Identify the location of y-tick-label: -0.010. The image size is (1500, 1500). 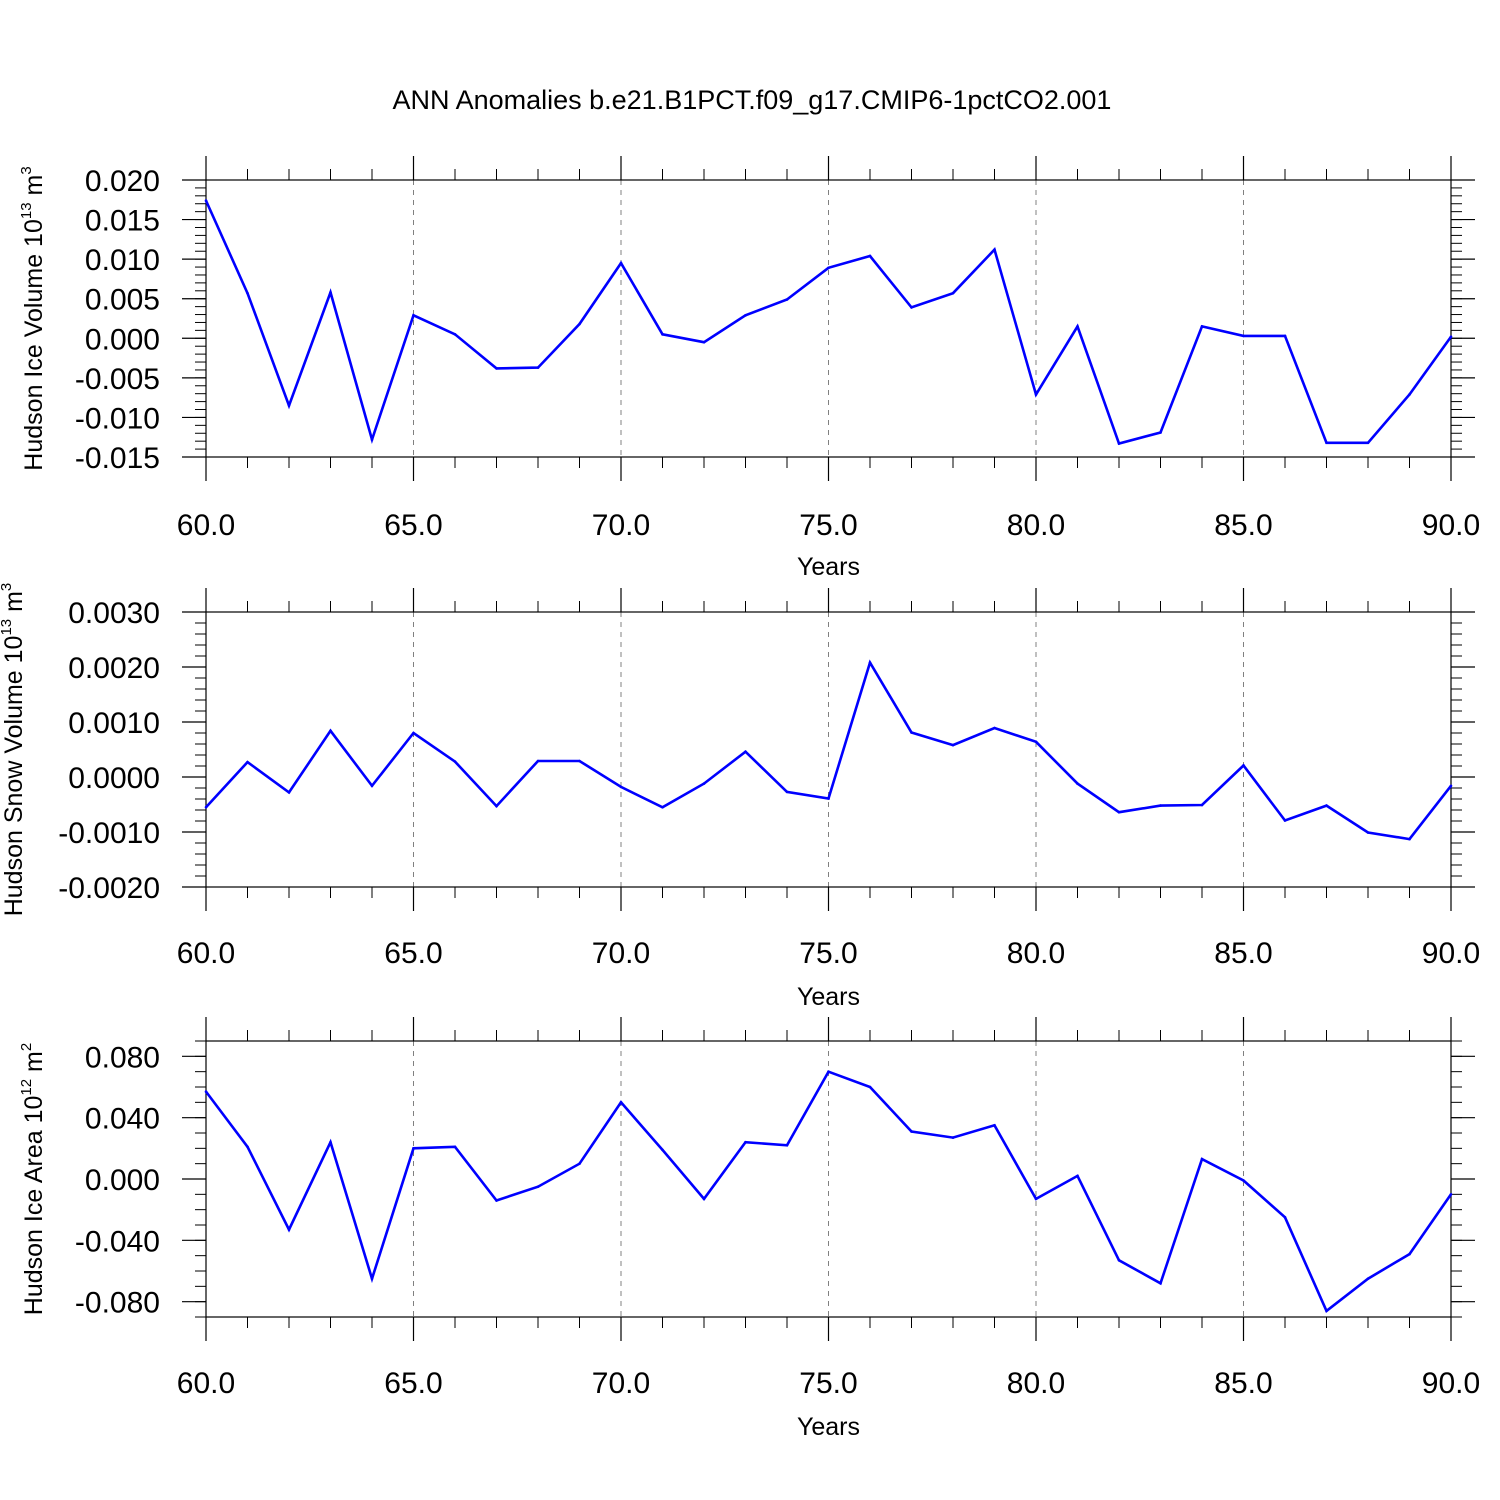
(117, 418).